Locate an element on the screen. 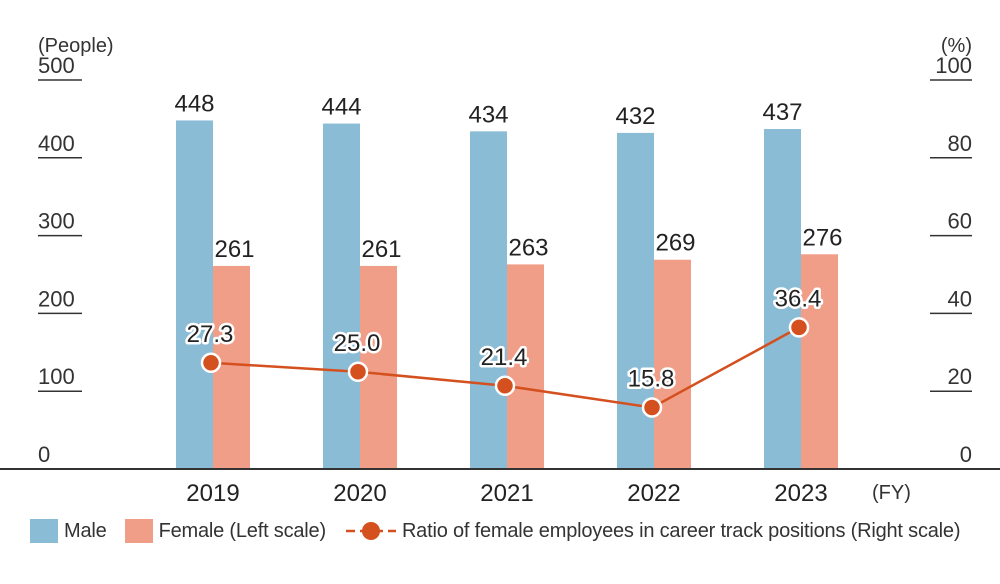 This screenshot has height=584, width=1000. left-tick-label: 0 is located at coordinates (44, 454).